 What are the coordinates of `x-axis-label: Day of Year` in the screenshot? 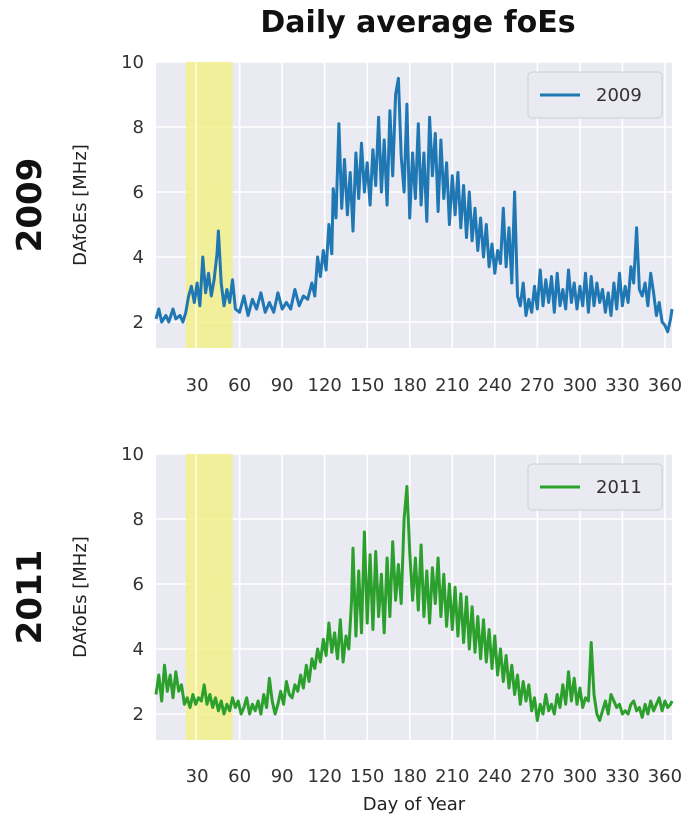 It's located at (414, 804).